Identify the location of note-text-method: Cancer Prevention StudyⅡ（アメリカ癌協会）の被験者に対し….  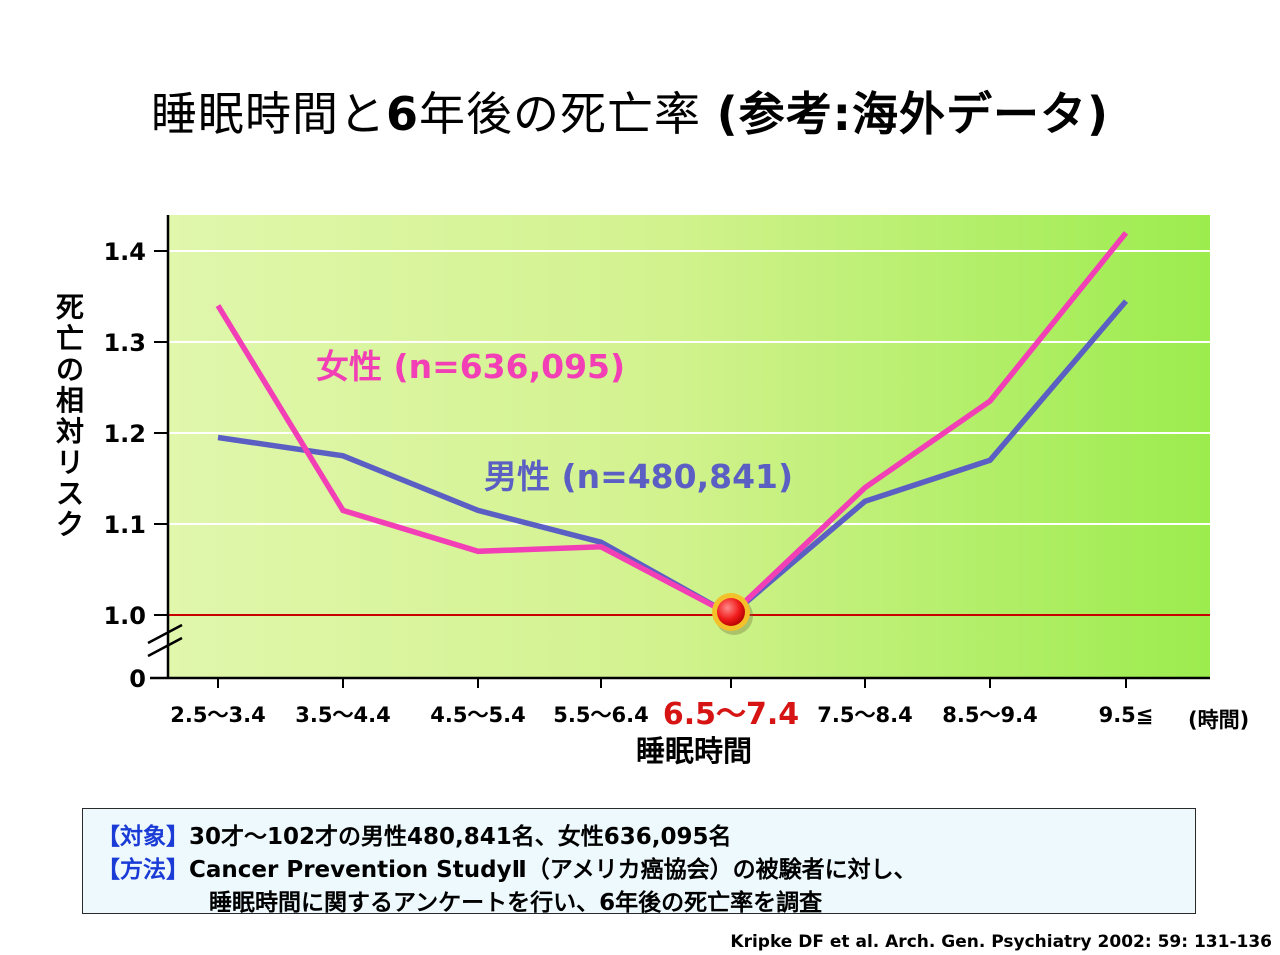
(553, 870).